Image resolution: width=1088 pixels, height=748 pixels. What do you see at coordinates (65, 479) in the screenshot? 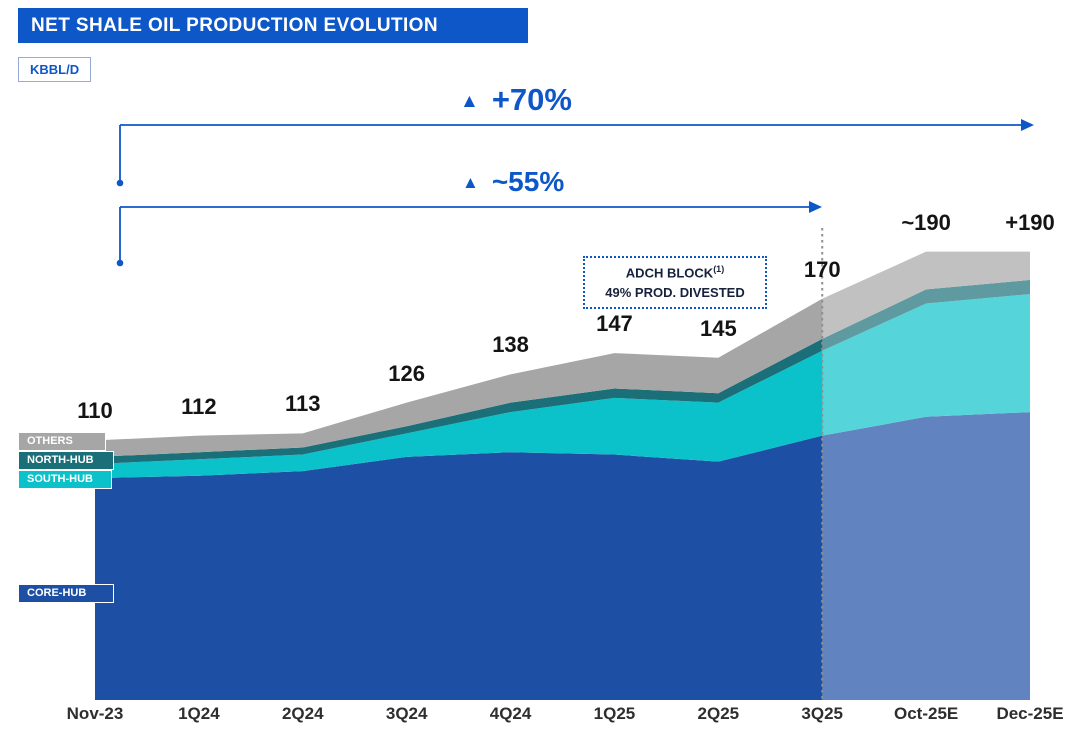
I see `legend-item-south-hub: SOUTH-HUB` at bounding box center [65, 479].